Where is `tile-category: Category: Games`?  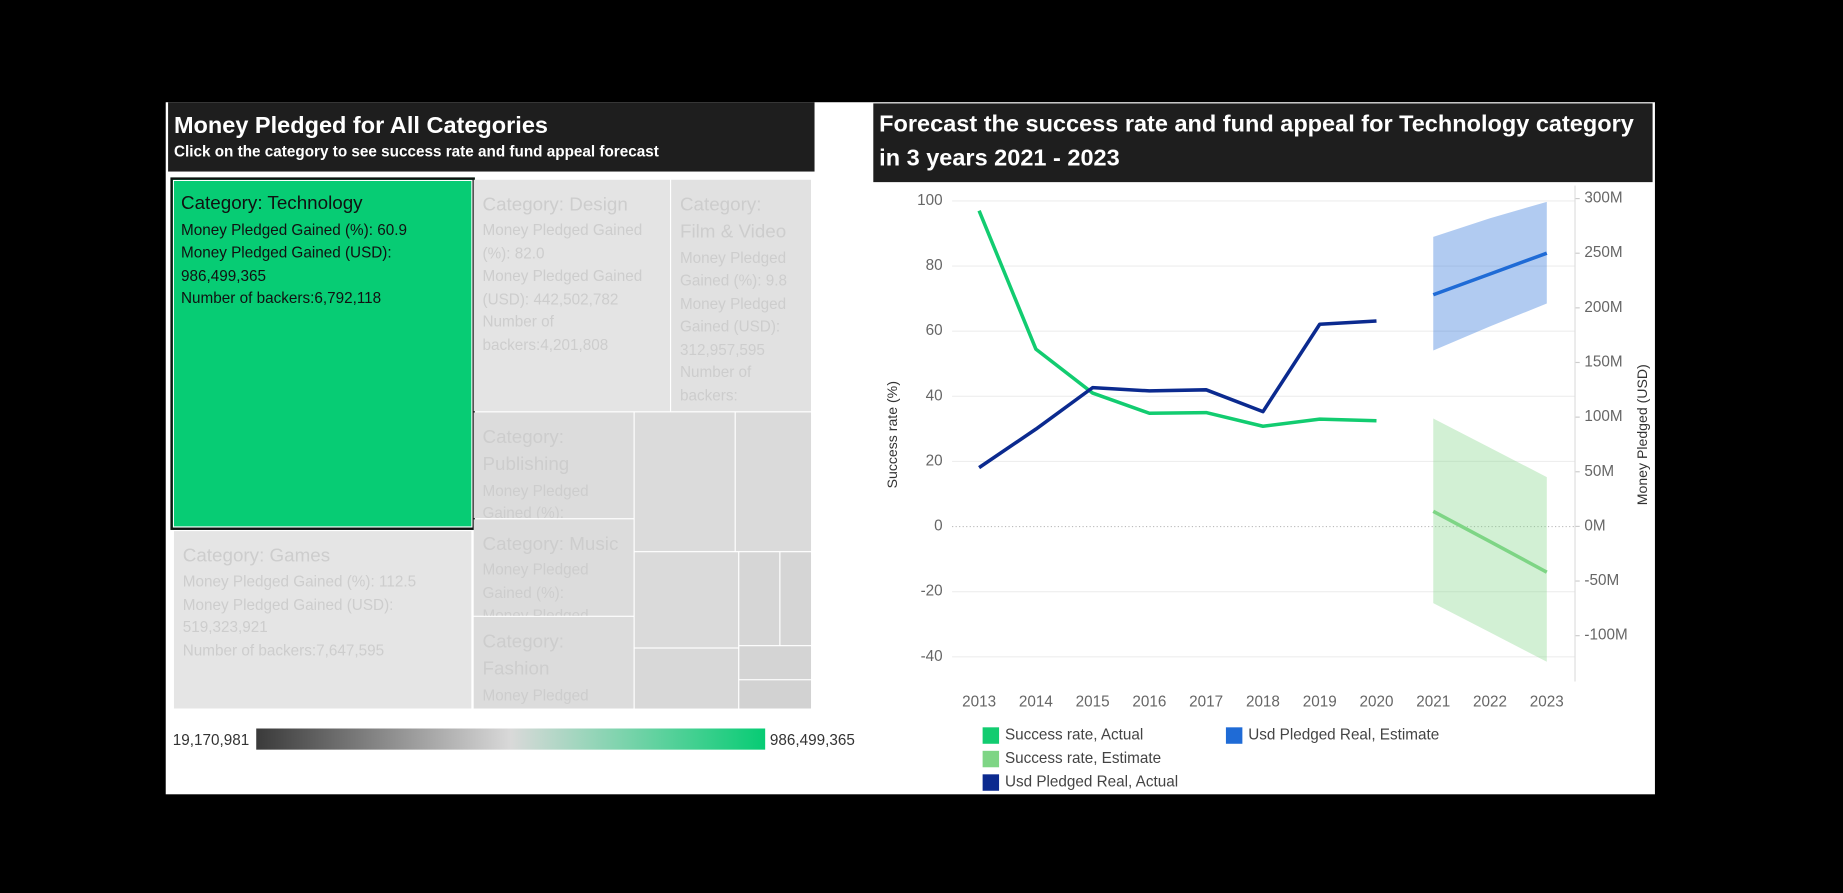 tile-category: Category: Games is located at coordinates (256, 555).